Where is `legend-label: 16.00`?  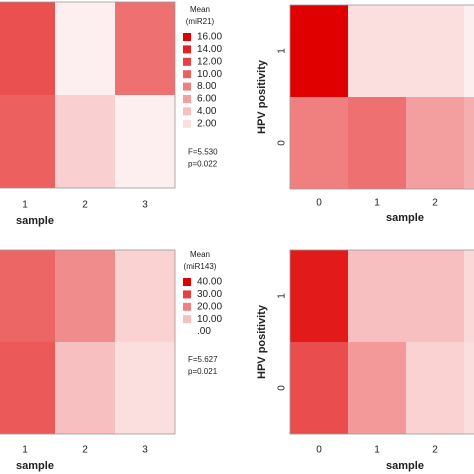
legend-label: 16.00 is located at coordinates (209, 37).